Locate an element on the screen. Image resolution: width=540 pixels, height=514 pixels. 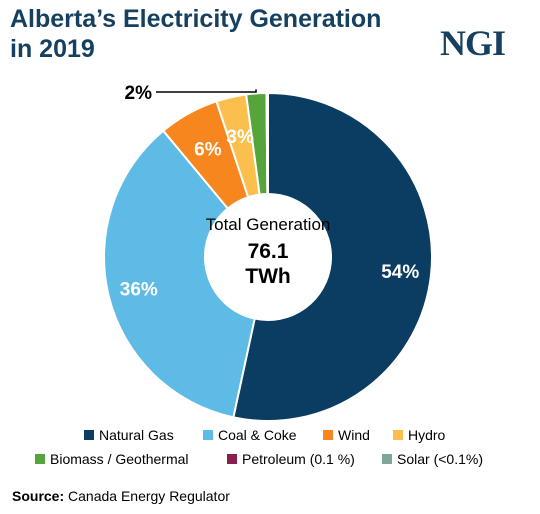
legend-label-5: Petroleum (0.1 %) is located at coordinates (298, 459).